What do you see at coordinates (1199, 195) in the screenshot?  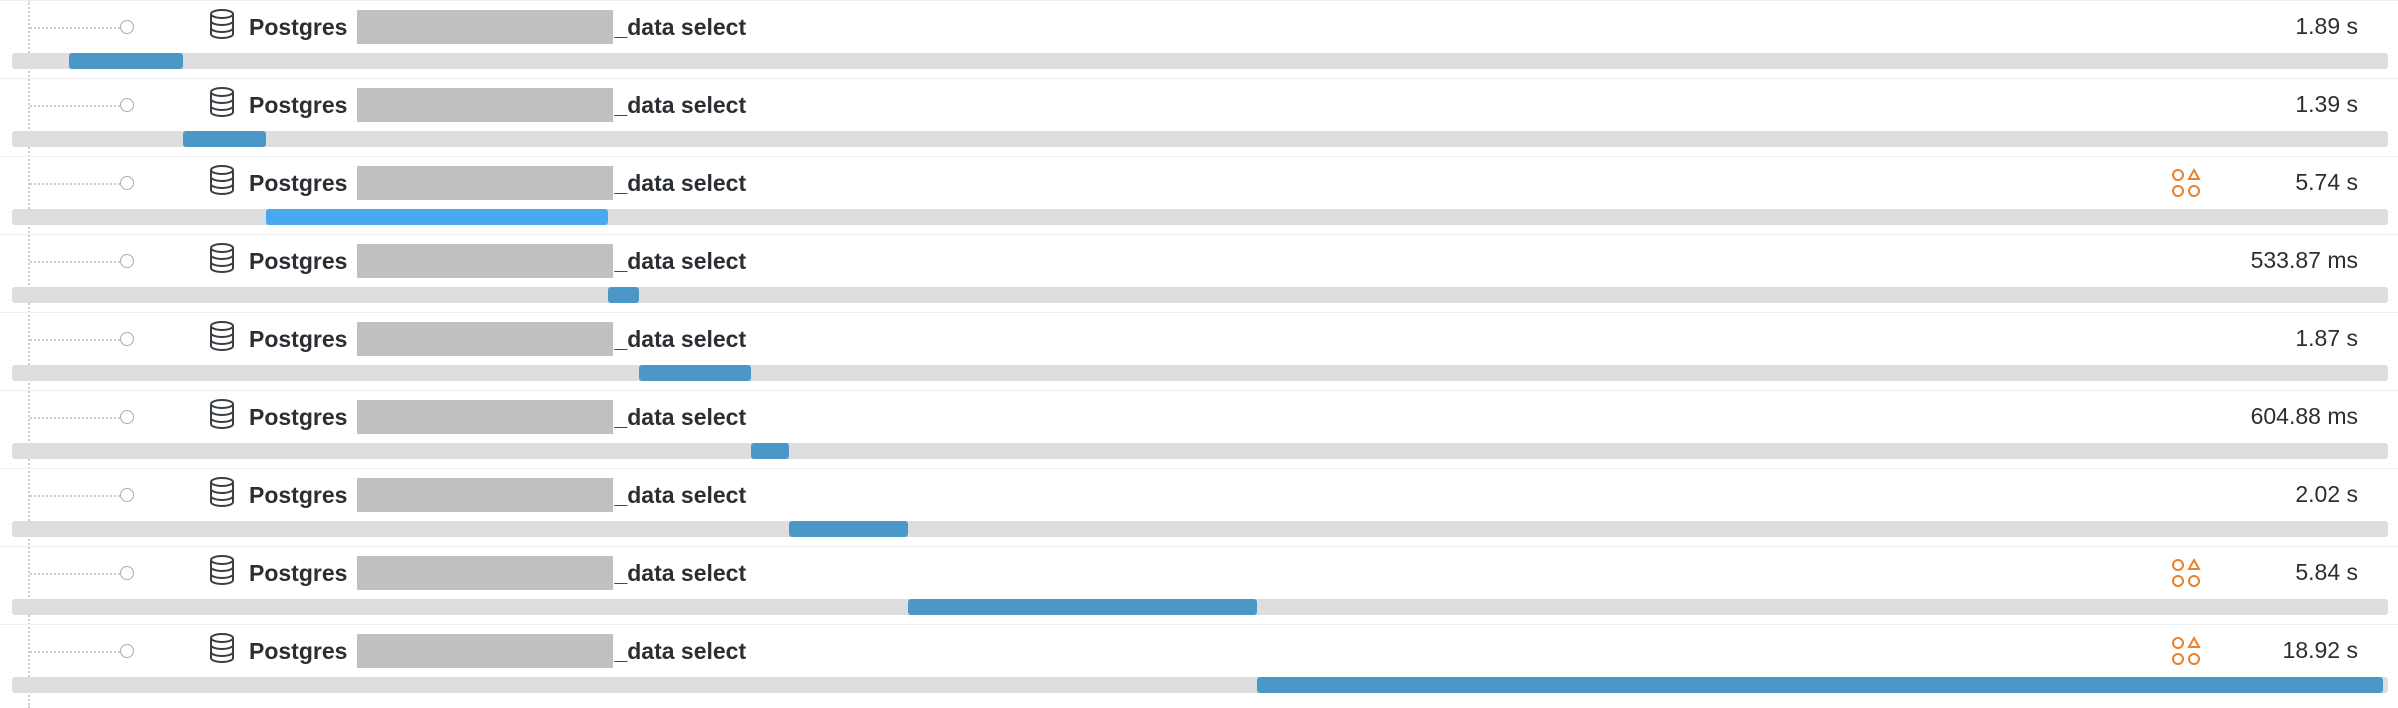 I see `span-row: Postgres _data select 5.74 s` at bounding box center [1199, 195].